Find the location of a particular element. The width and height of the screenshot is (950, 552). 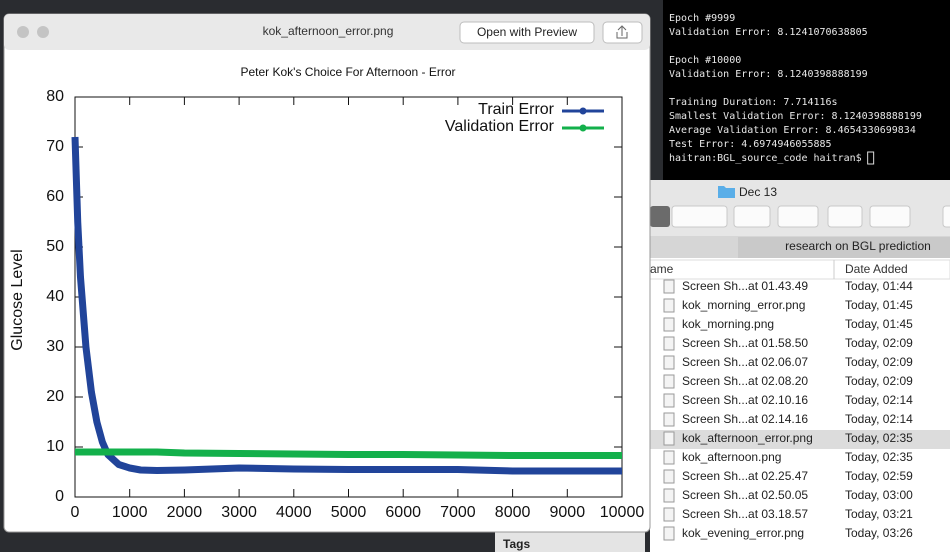

tag-button is located at coordinates (890, 216).